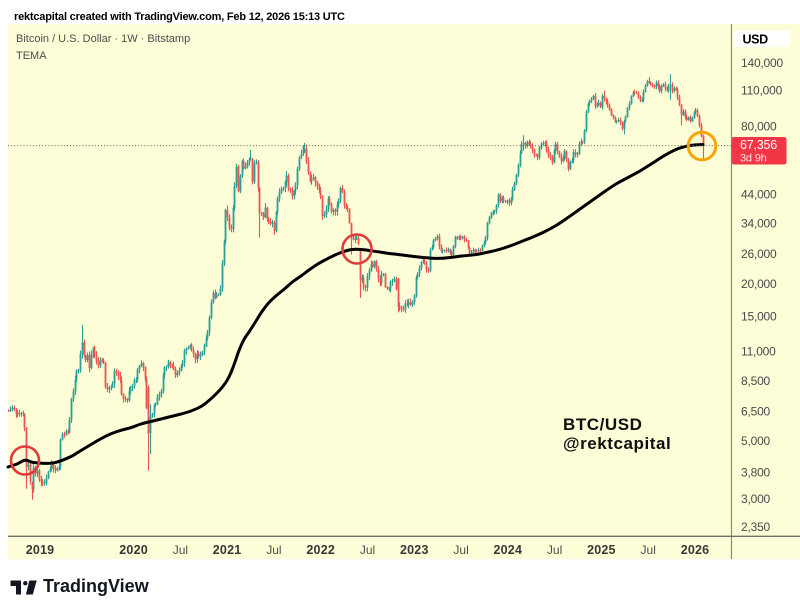  Describe the element at coordinates (756, 441) in the screenshot. I see `svg-text: 5,000` at that location.